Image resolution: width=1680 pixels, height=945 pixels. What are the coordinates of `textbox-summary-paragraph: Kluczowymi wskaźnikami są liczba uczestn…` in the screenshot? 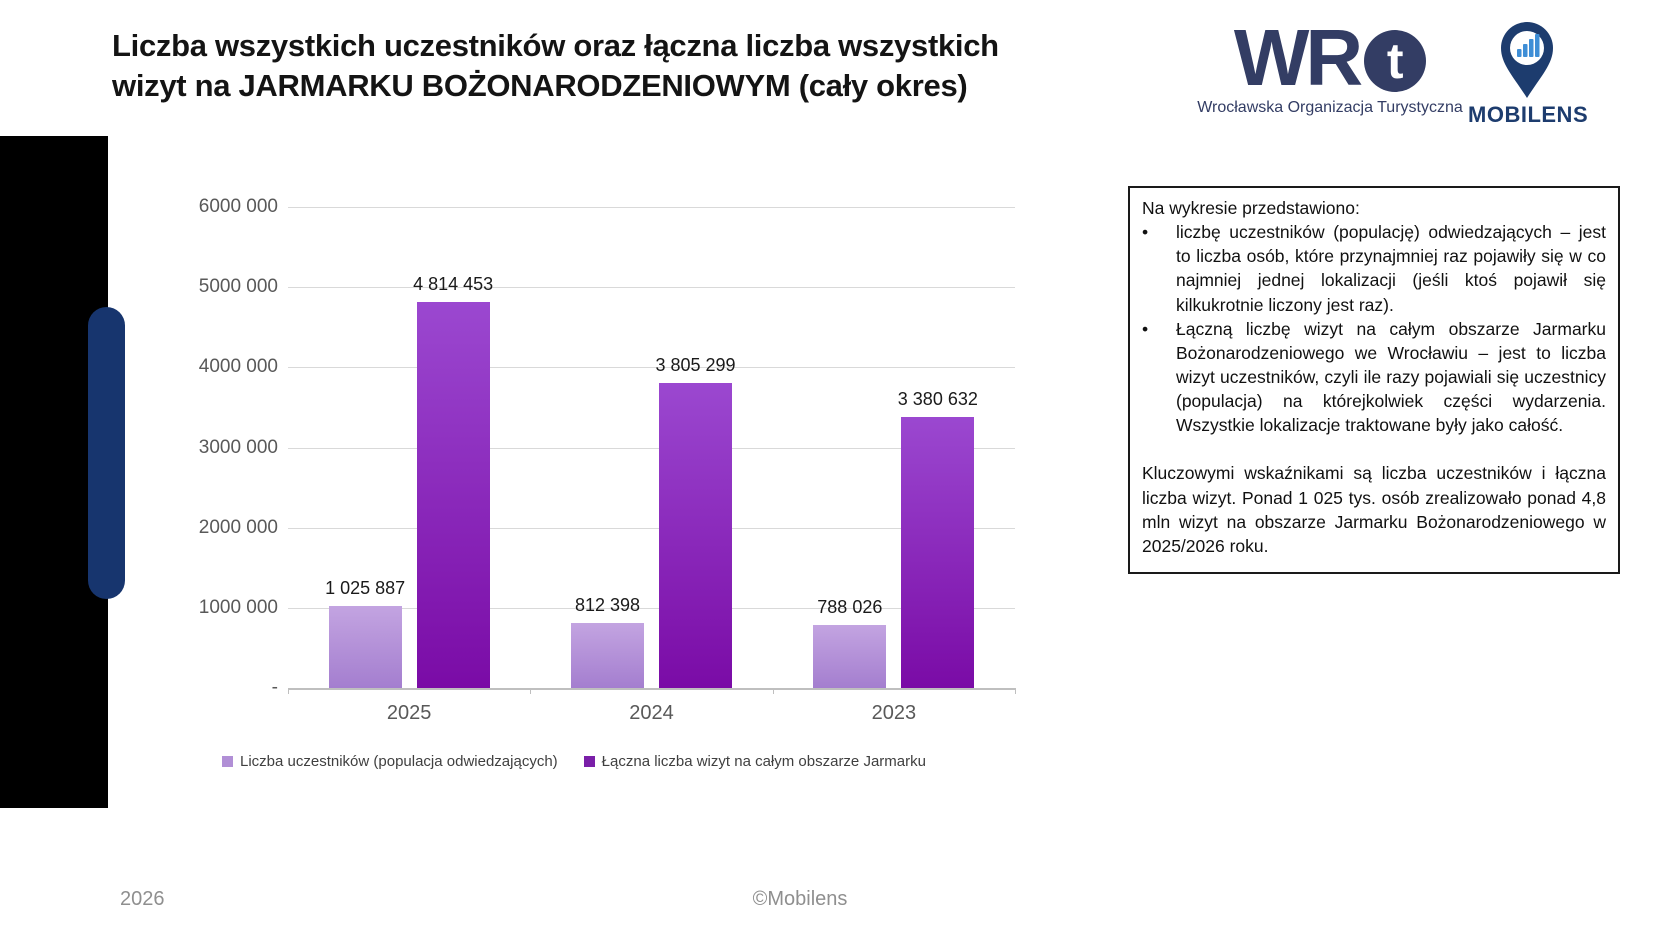 It's located at (1374, 509).